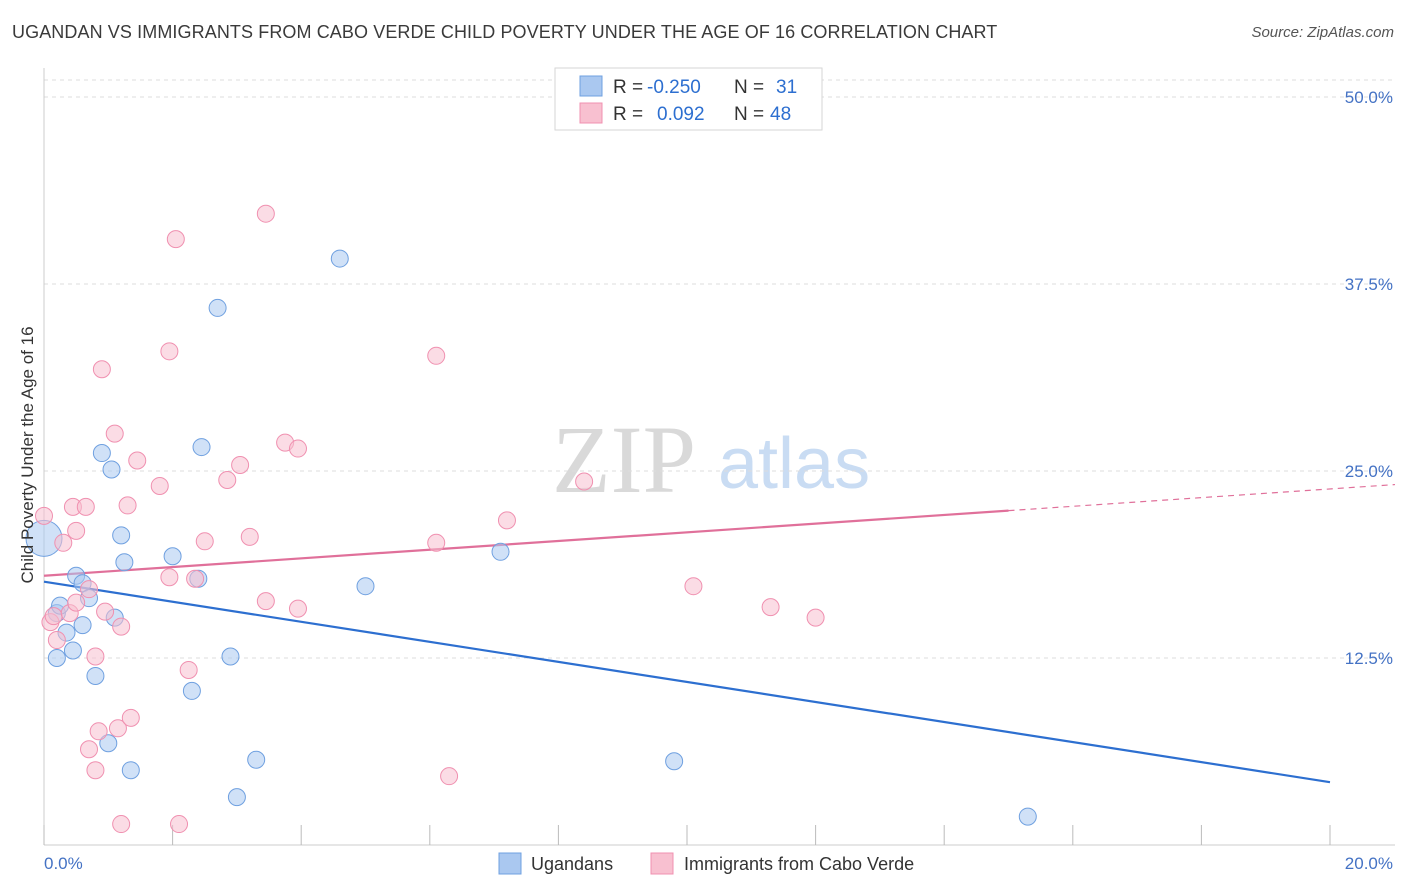 This screenshot has height=892, width=1406. What do you see at coordinates (780, 114) in the screenshot?
I see `stats-n-value-cabo-verde: 48` at bounding box center [780, 114].